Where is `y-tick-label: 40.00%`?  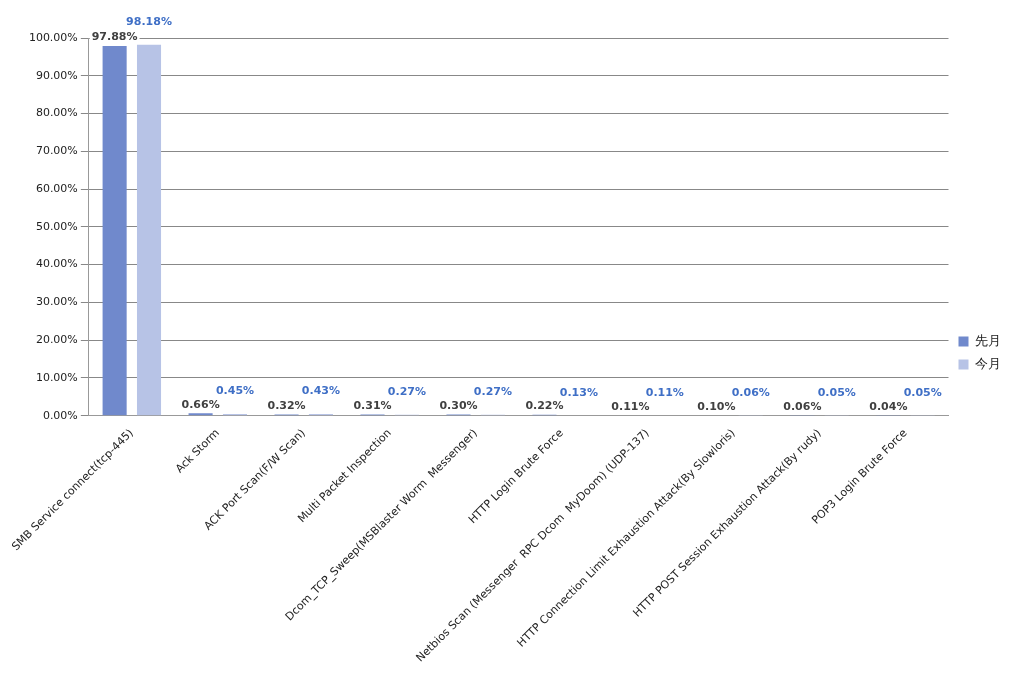
y-tick-label: 40.00% is located at coordinates (56, 264).